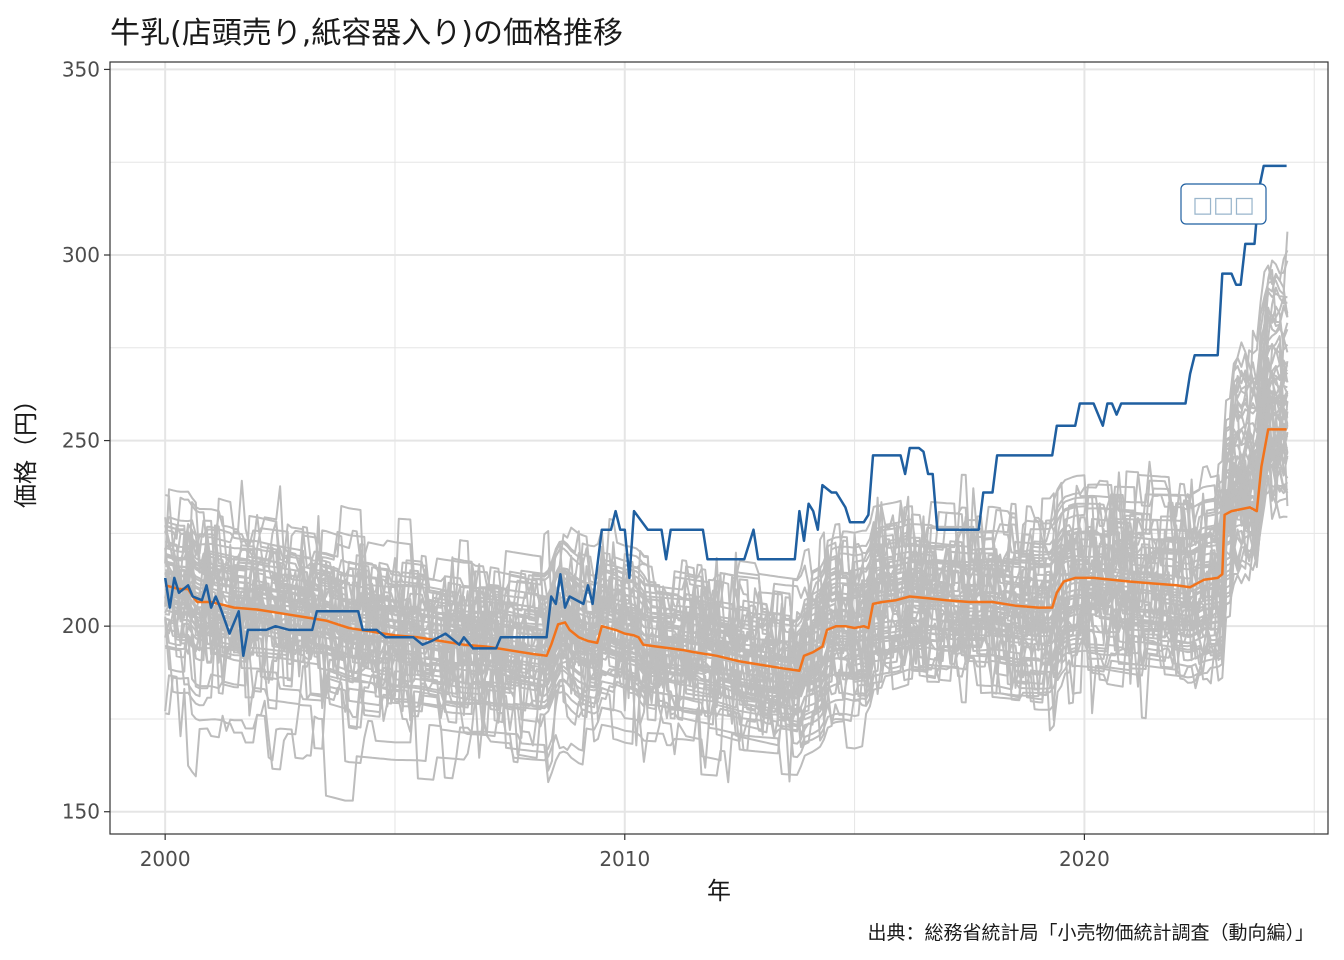 The width and height of the screenshot is (1344, 960). I want to click on y-tick-label: 300, so click(81, 255).